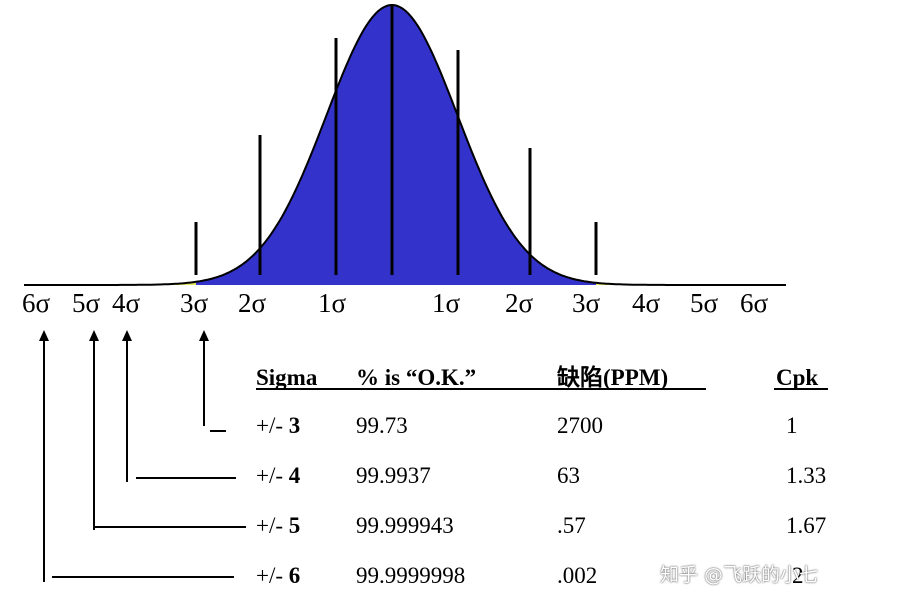  Describe the element at coordinates (94, 335) in the screenshot. I see `leader-5-arrowhead` at that location.